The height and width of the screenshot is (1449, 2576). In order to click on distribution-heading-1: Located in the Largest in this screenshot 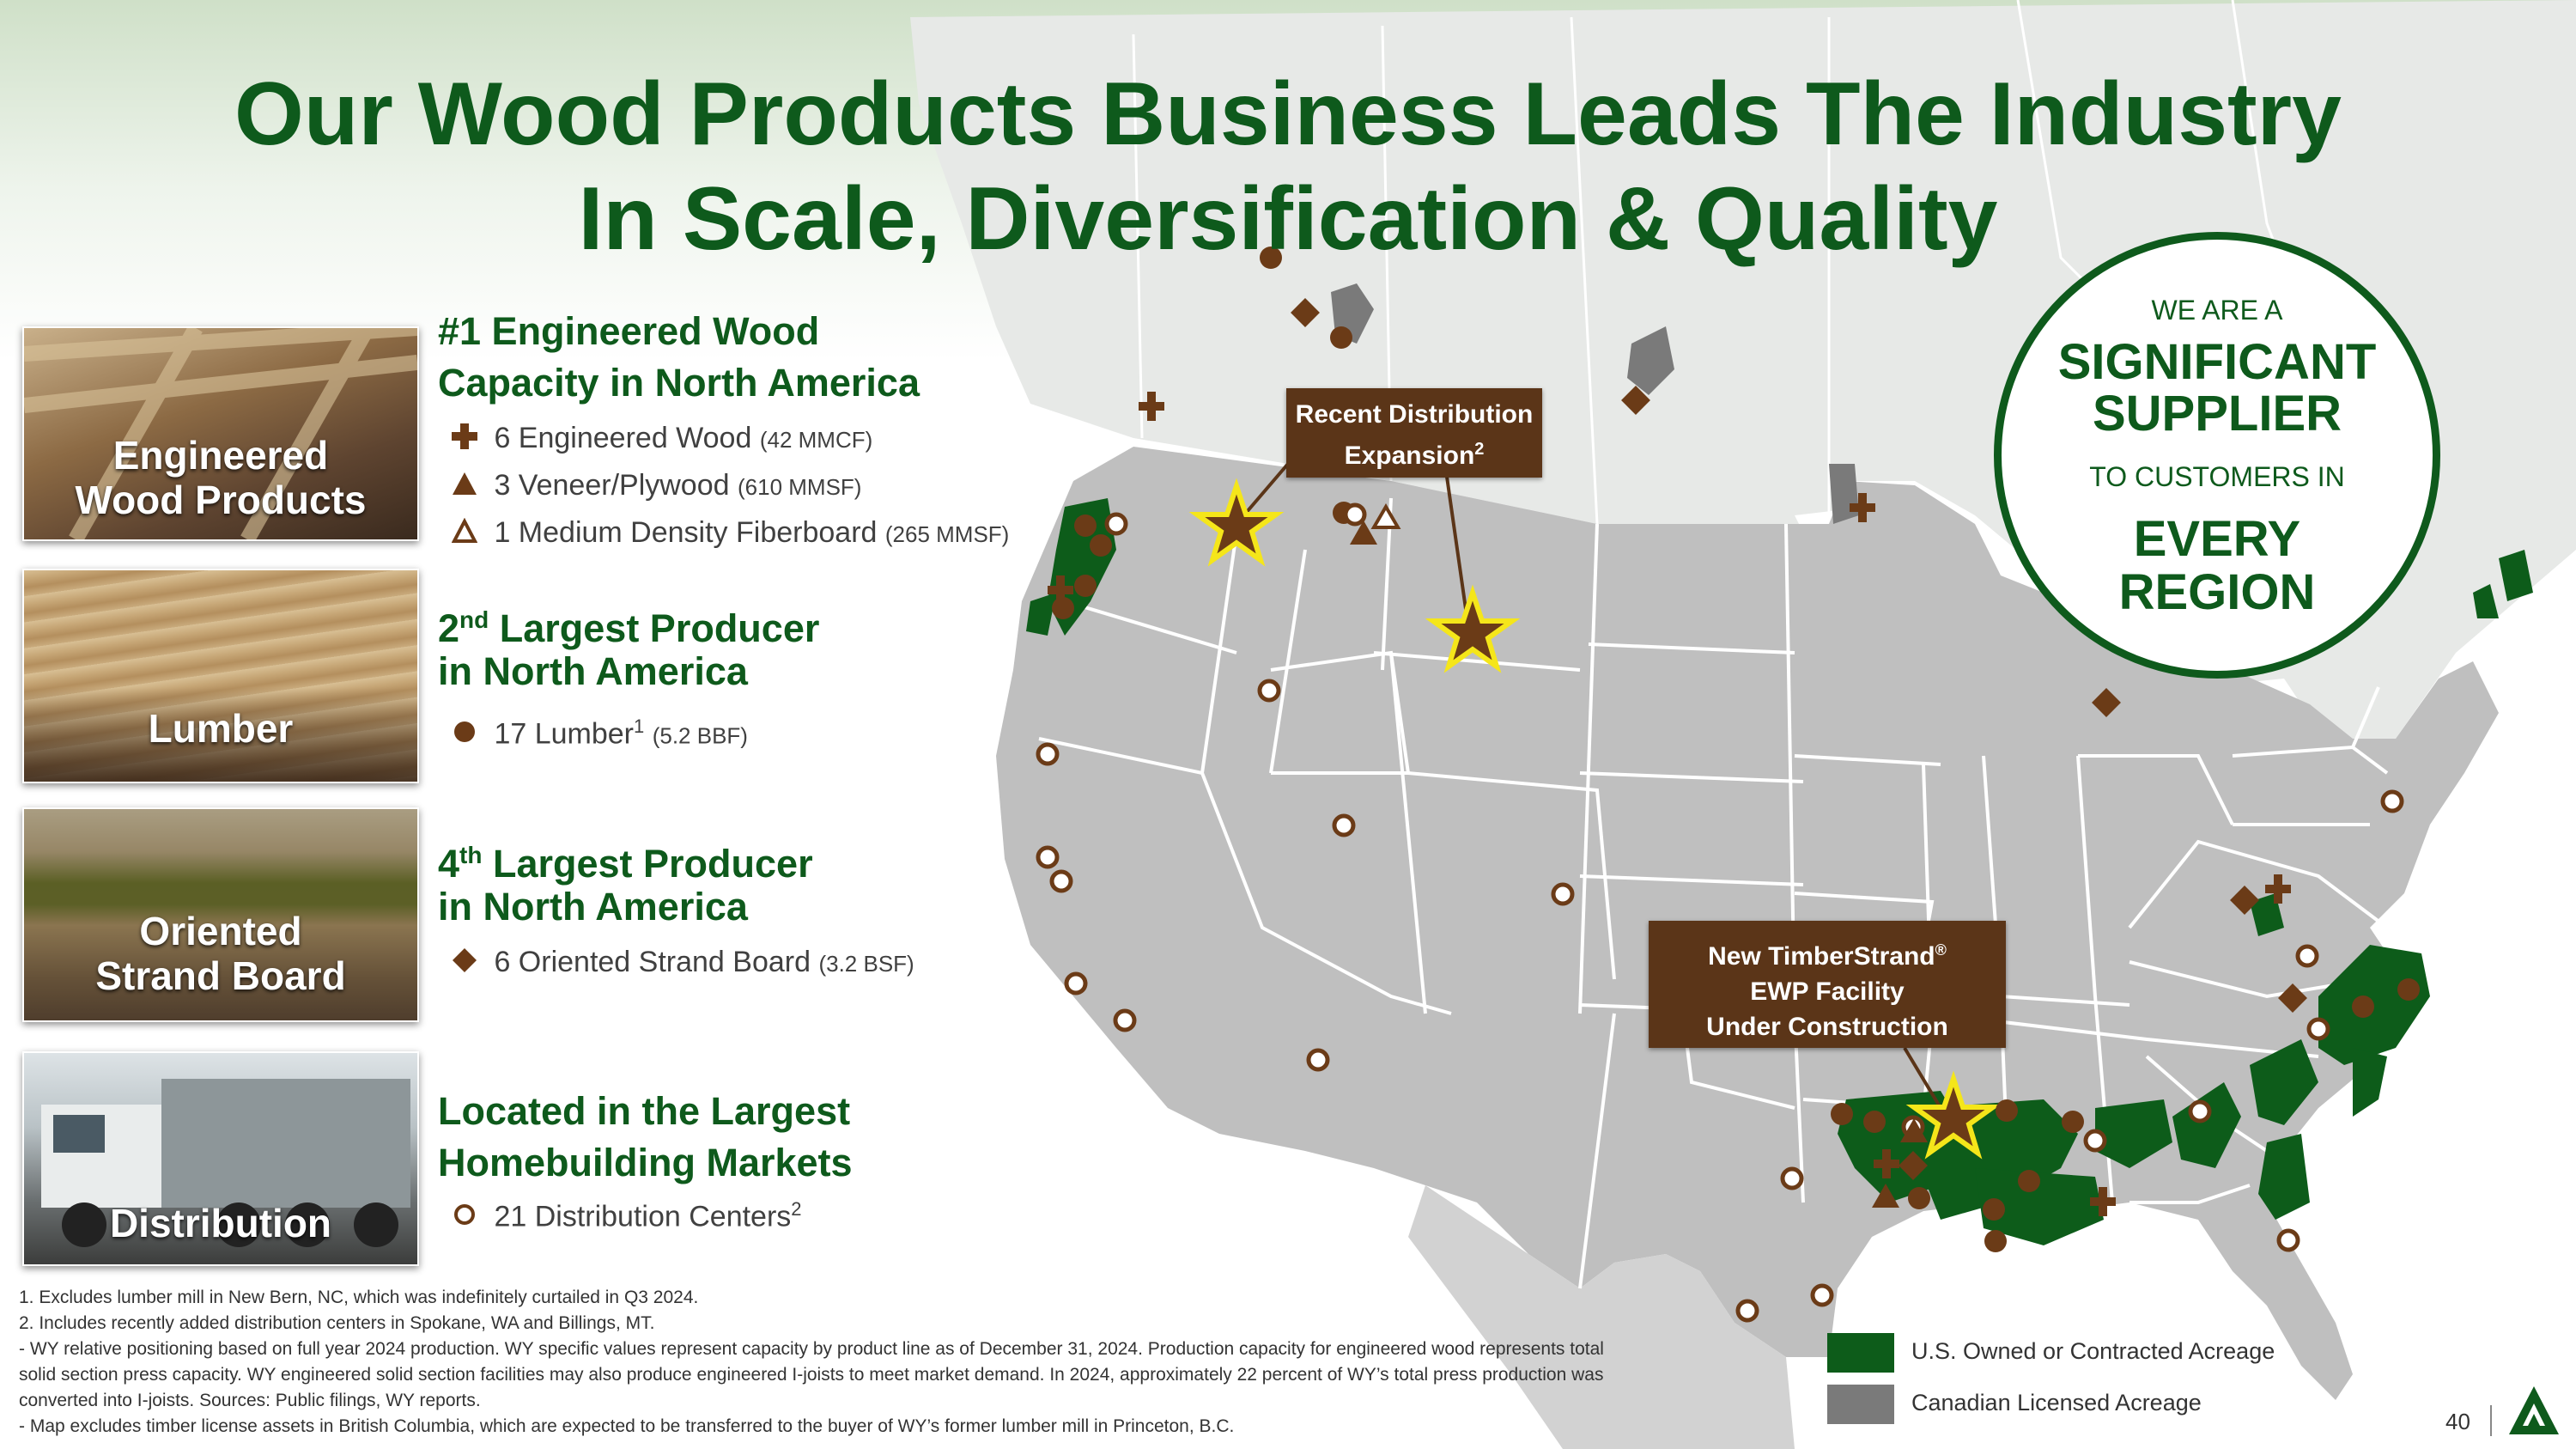, I will do `click(644, 1111)`.